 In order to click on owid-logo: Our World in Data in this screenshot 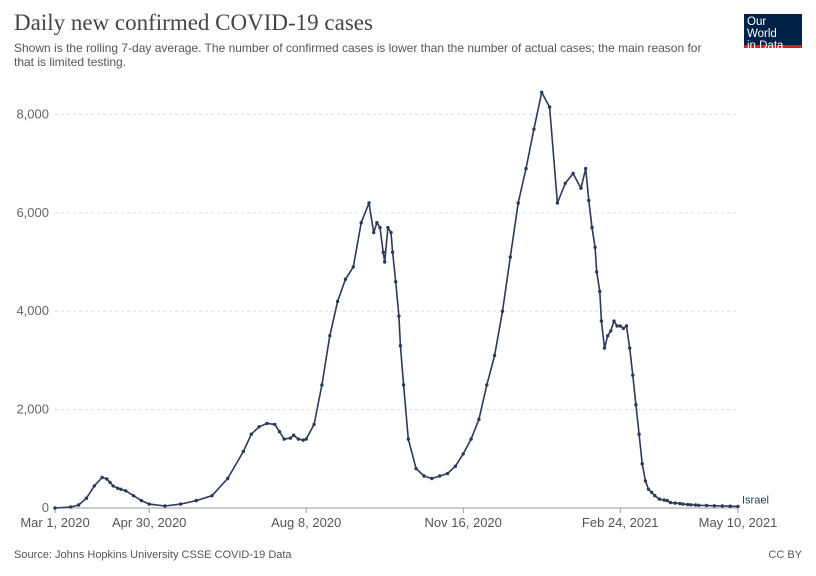, I will do `click(773, 33)`.